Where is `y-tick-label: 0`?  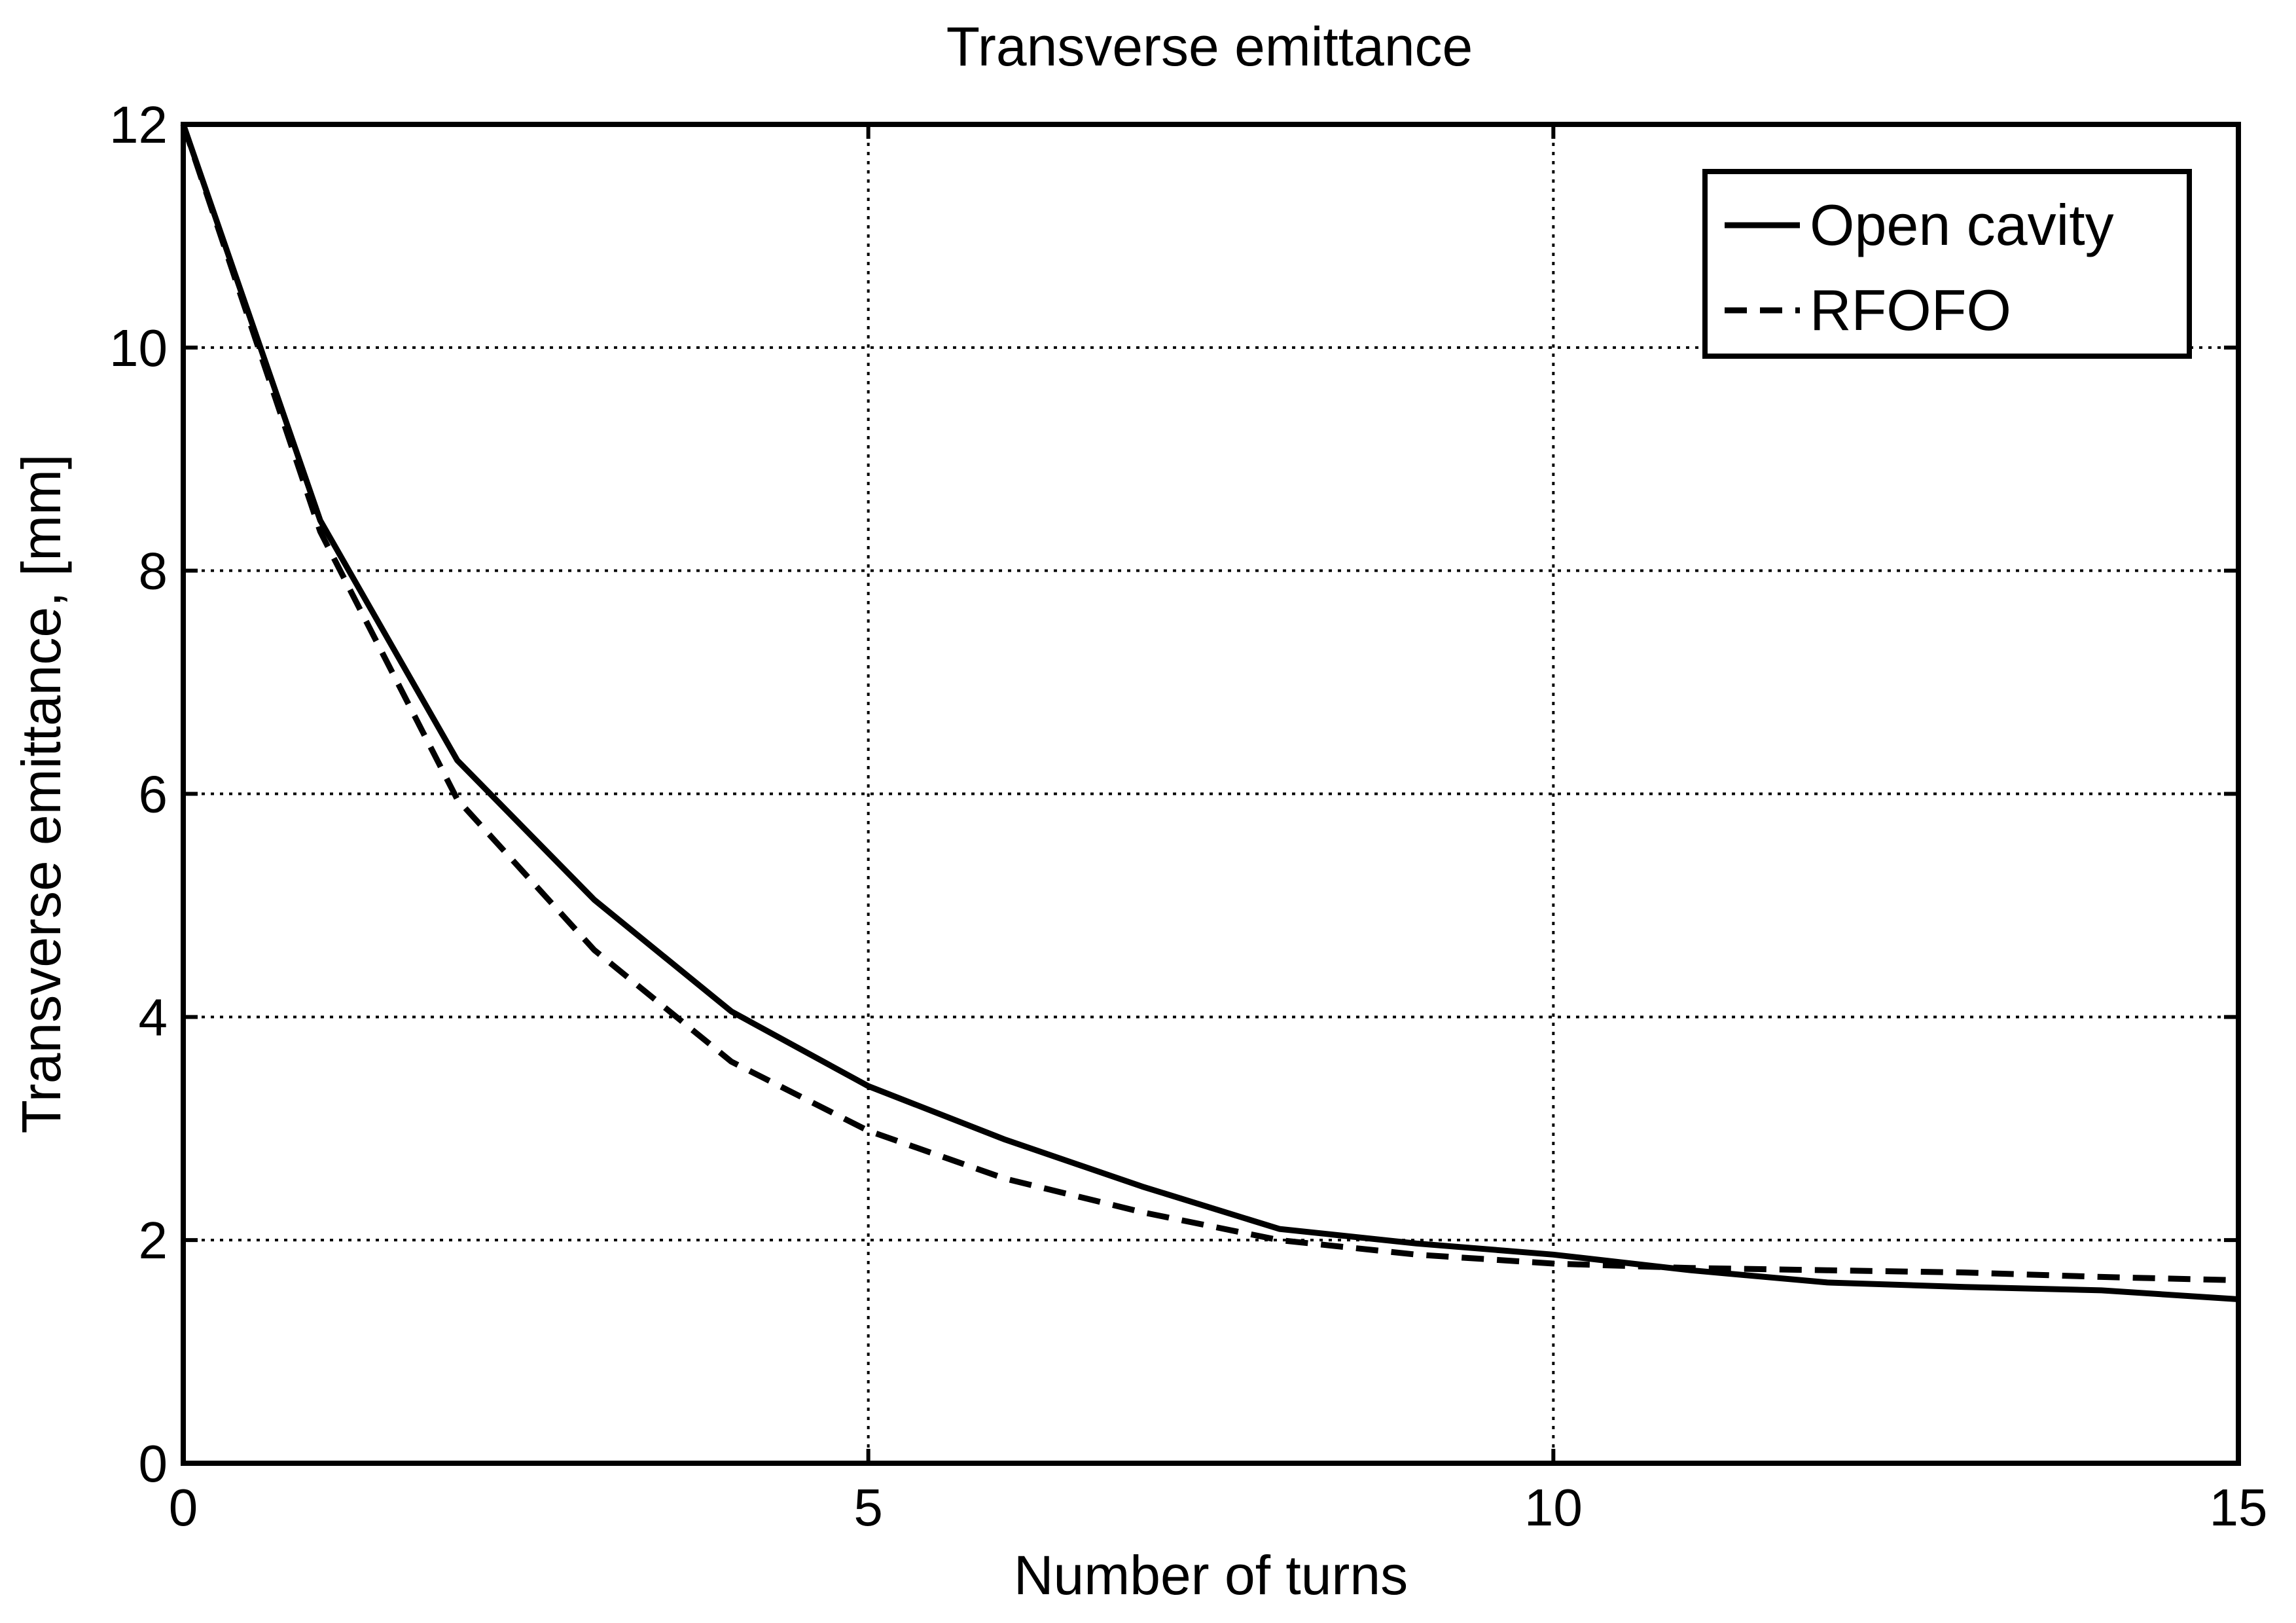
y-tick-label: 0 is located at coordinates (153, 1463).